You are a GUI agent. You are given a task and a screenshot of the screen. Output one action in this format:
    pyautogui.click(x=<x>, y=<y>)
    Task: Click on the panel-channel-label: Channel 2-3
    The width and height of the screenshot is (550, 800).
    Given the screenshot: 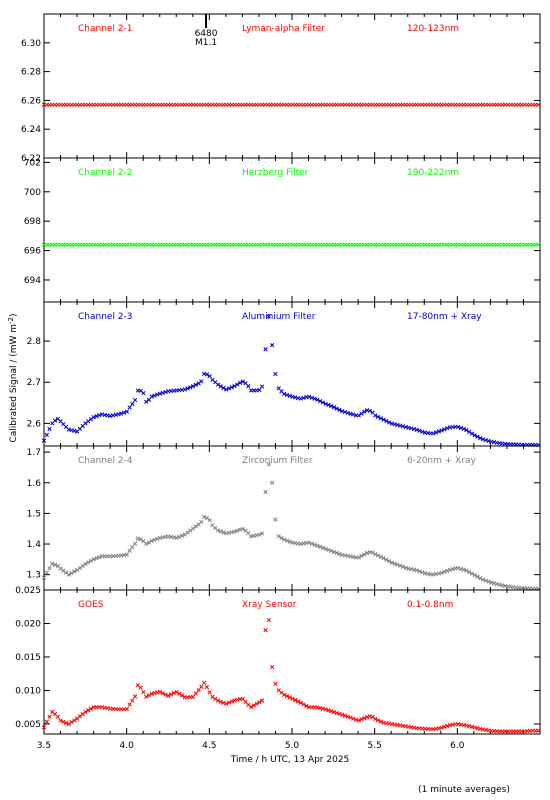 What is the action you would take?
    pyautogui.click(x=105, y=317)
    